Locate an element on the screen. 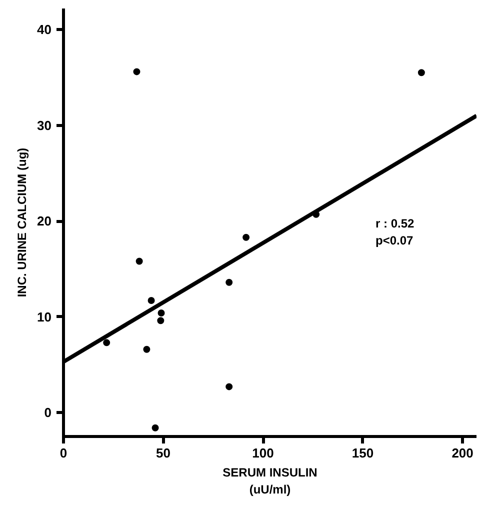  x-tick-label: 200 is located at coordinates (463, 453).